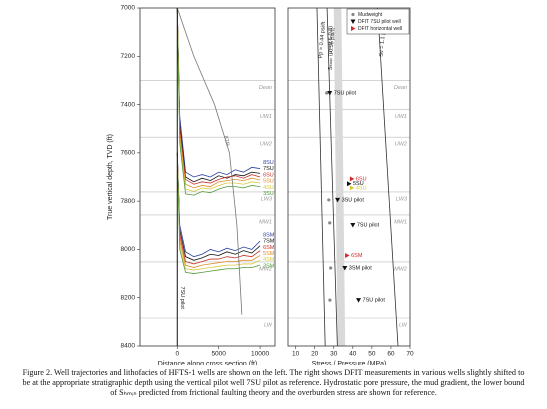  What do you see at coordinates (260, 354) in the screenshot?
I see `x-tick-label: 10000` at bounding box center [260, 354].